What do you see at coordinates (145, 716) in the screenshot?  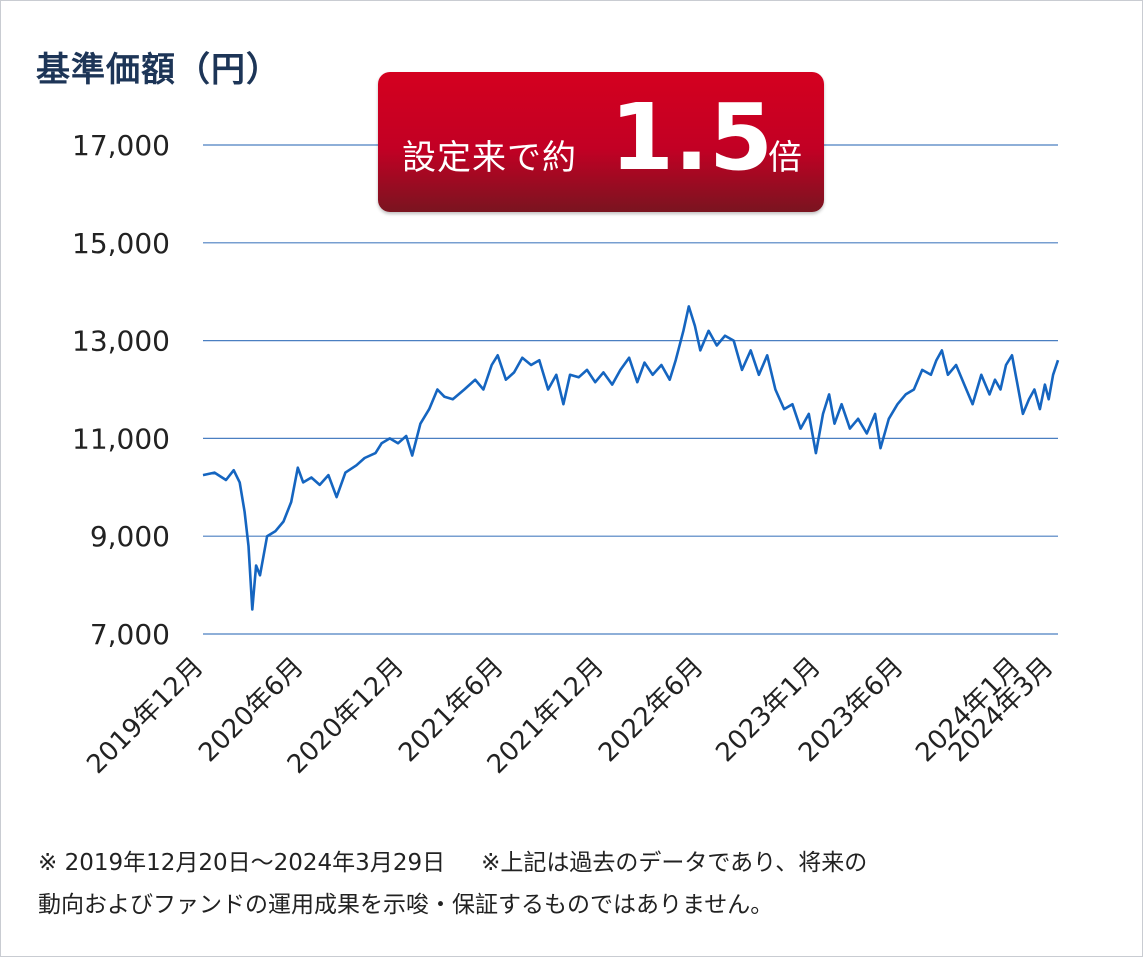 I see `x-tick-label: 2019年12月` at bounding box center [145, 716].